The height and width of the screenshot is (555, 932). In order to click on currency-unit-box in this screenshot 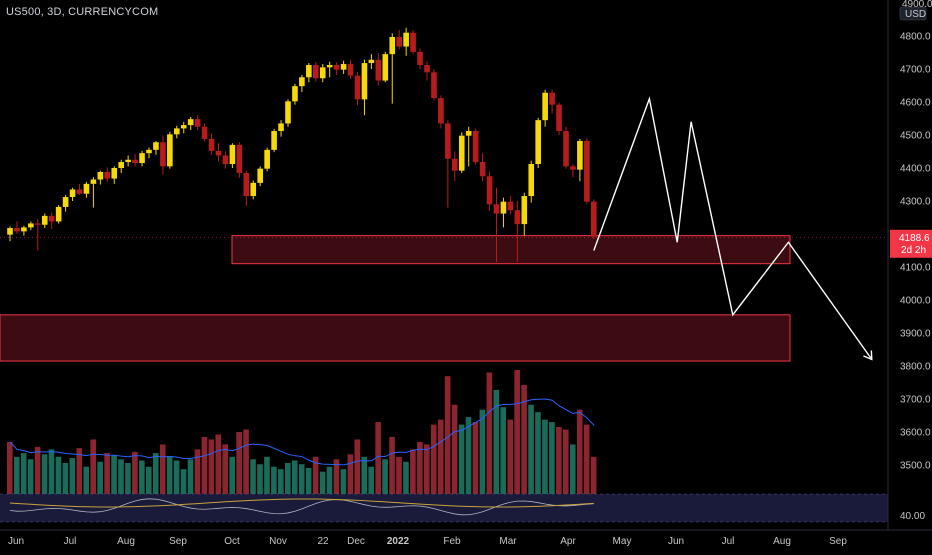, I will do `click(913, 13)`.